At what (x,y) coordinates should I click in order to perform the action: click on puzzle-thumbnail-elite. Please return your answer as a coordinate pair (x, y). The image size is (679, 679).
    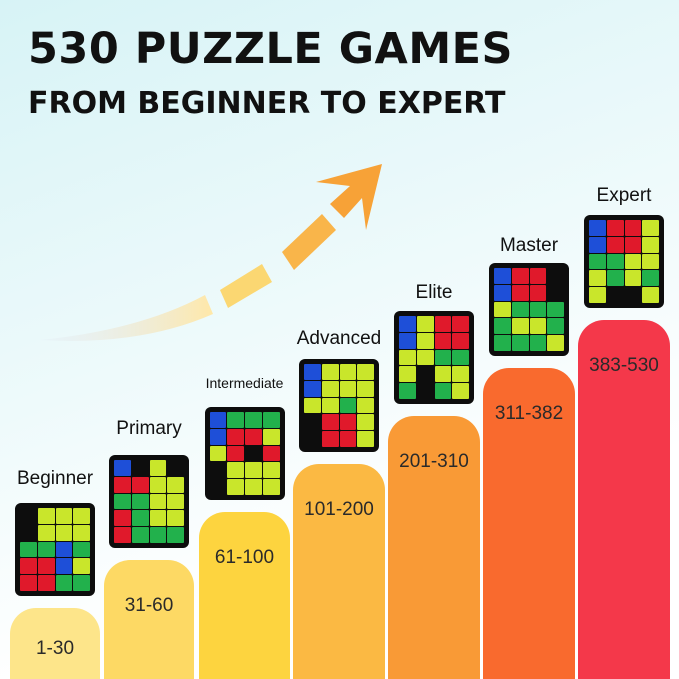
    Looking at the image, I should click on (434, 357).